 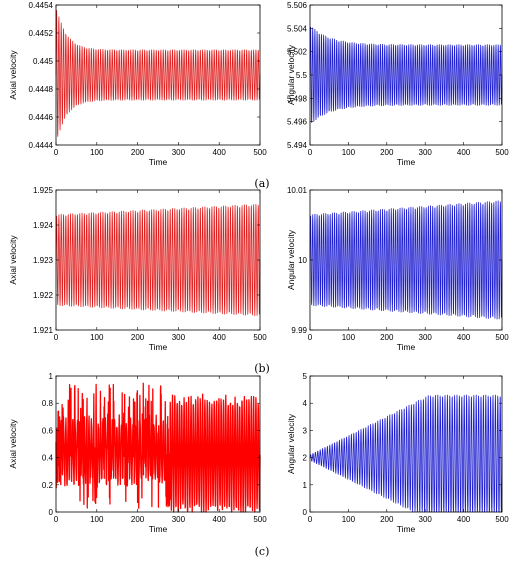 What do you see at coordinates (302, 260) in the screenshot?
I see `y-tick-label: 10` at bounding box center [302, 260].